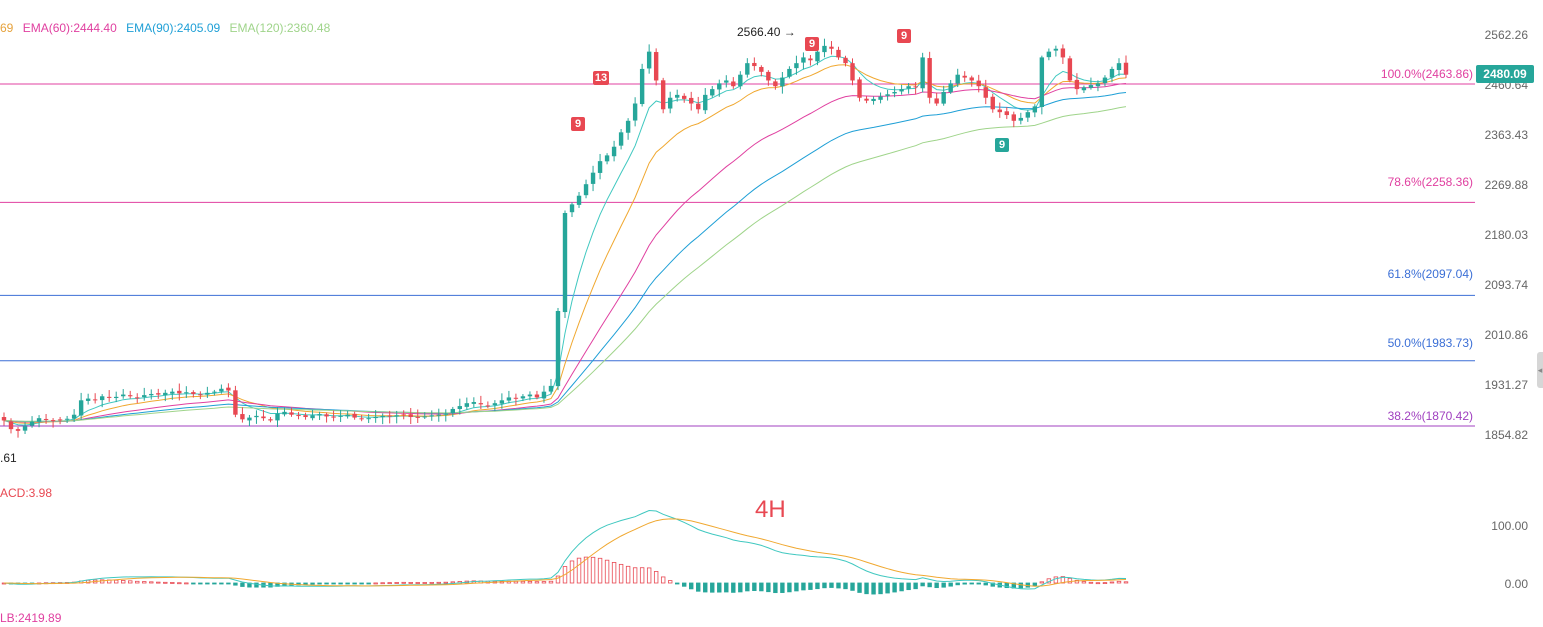 The width and height of the screenshot is (1543, 627). What do you see at coordinates (1540, 370) in the screenshot?
I see `collapse-handle-icon: ◂` at bounding box center [1540, 370].